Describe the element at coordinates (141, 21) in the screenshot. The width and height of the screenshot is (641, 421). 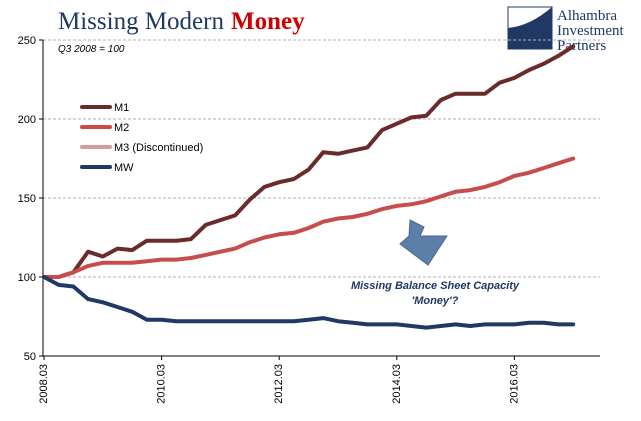
I see `chart-title-part1: Missing Modern` at that location.